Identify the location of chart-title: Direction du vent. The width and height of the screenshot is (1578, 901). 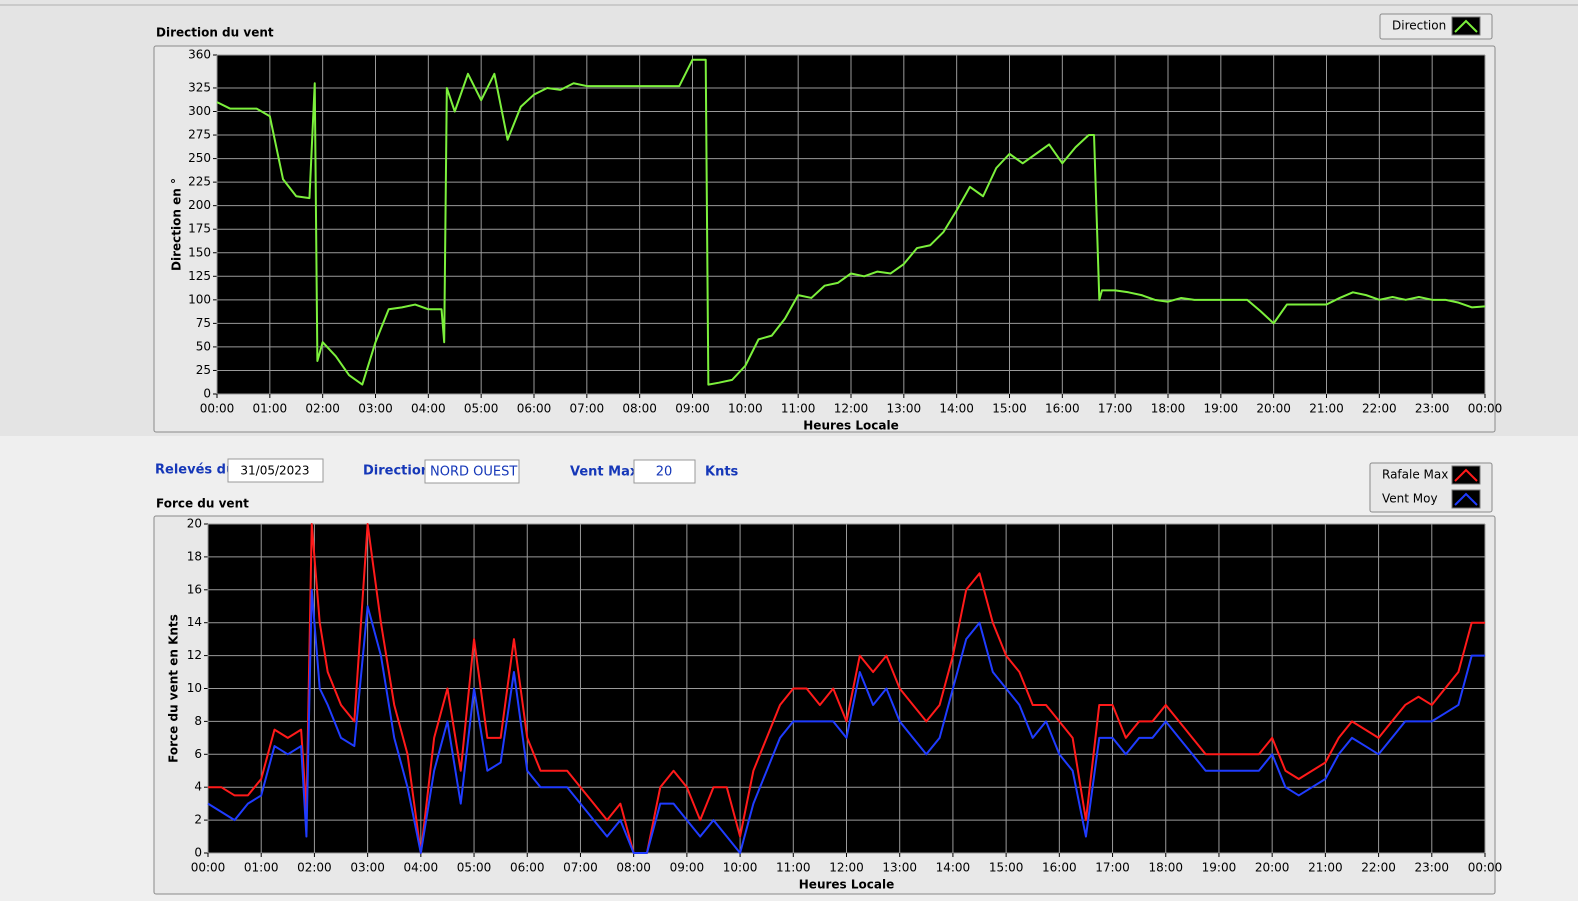
(215, 33).